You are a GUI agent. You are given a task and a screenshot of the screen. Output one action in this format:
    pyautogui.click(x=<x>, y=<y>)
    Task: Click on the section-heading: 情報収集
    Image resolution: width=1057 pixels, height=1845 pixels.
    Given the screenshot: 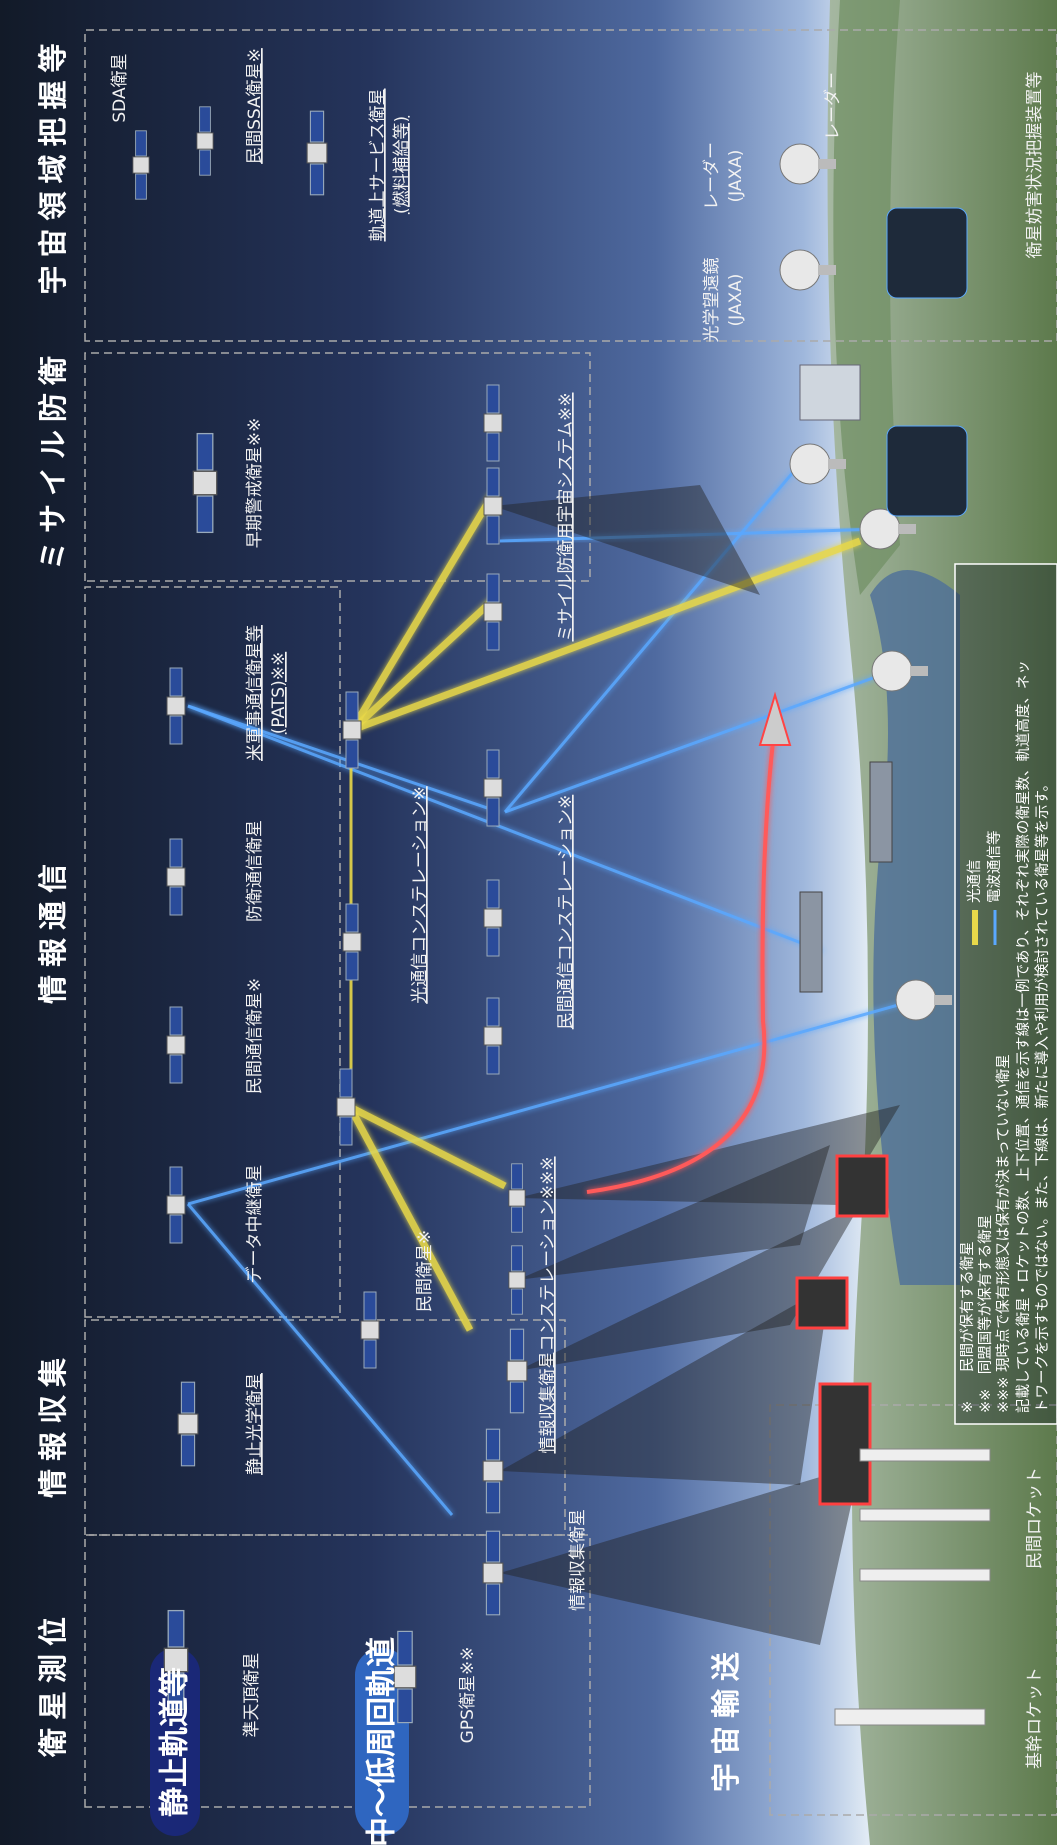 What is the action you would take?
    pyautogui.click(x=53, y=1424)
    